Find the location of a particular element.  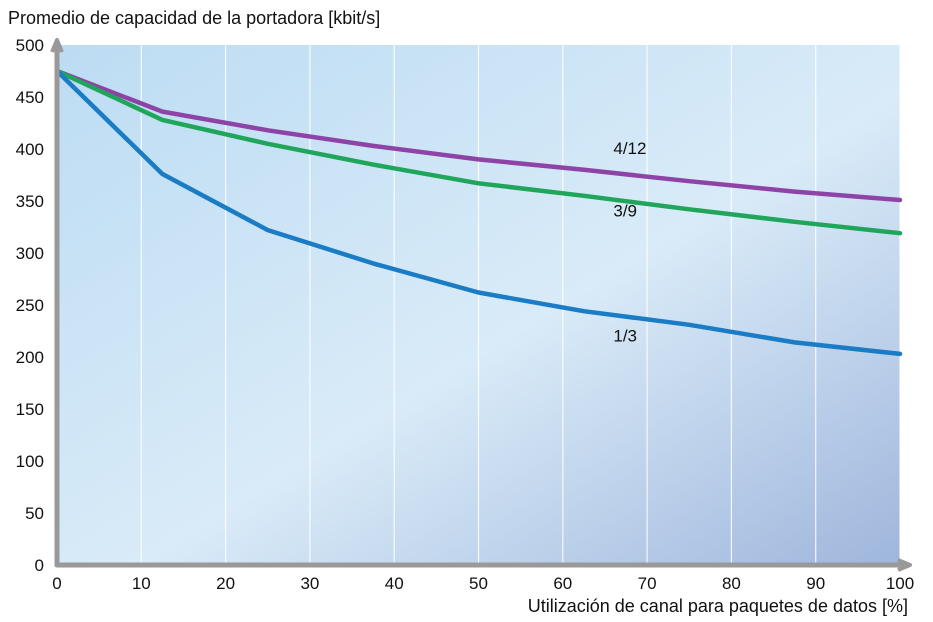

series-label-4-12: 4/12 is located at coordinates (629, 148).